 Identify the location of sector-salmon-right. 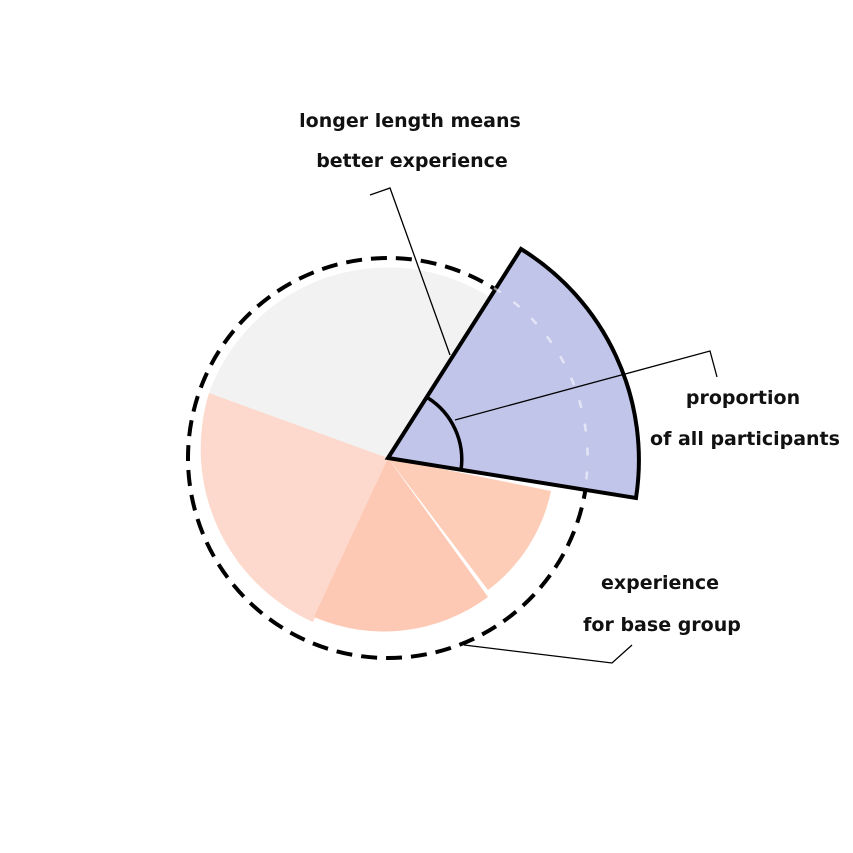
(469, 524).